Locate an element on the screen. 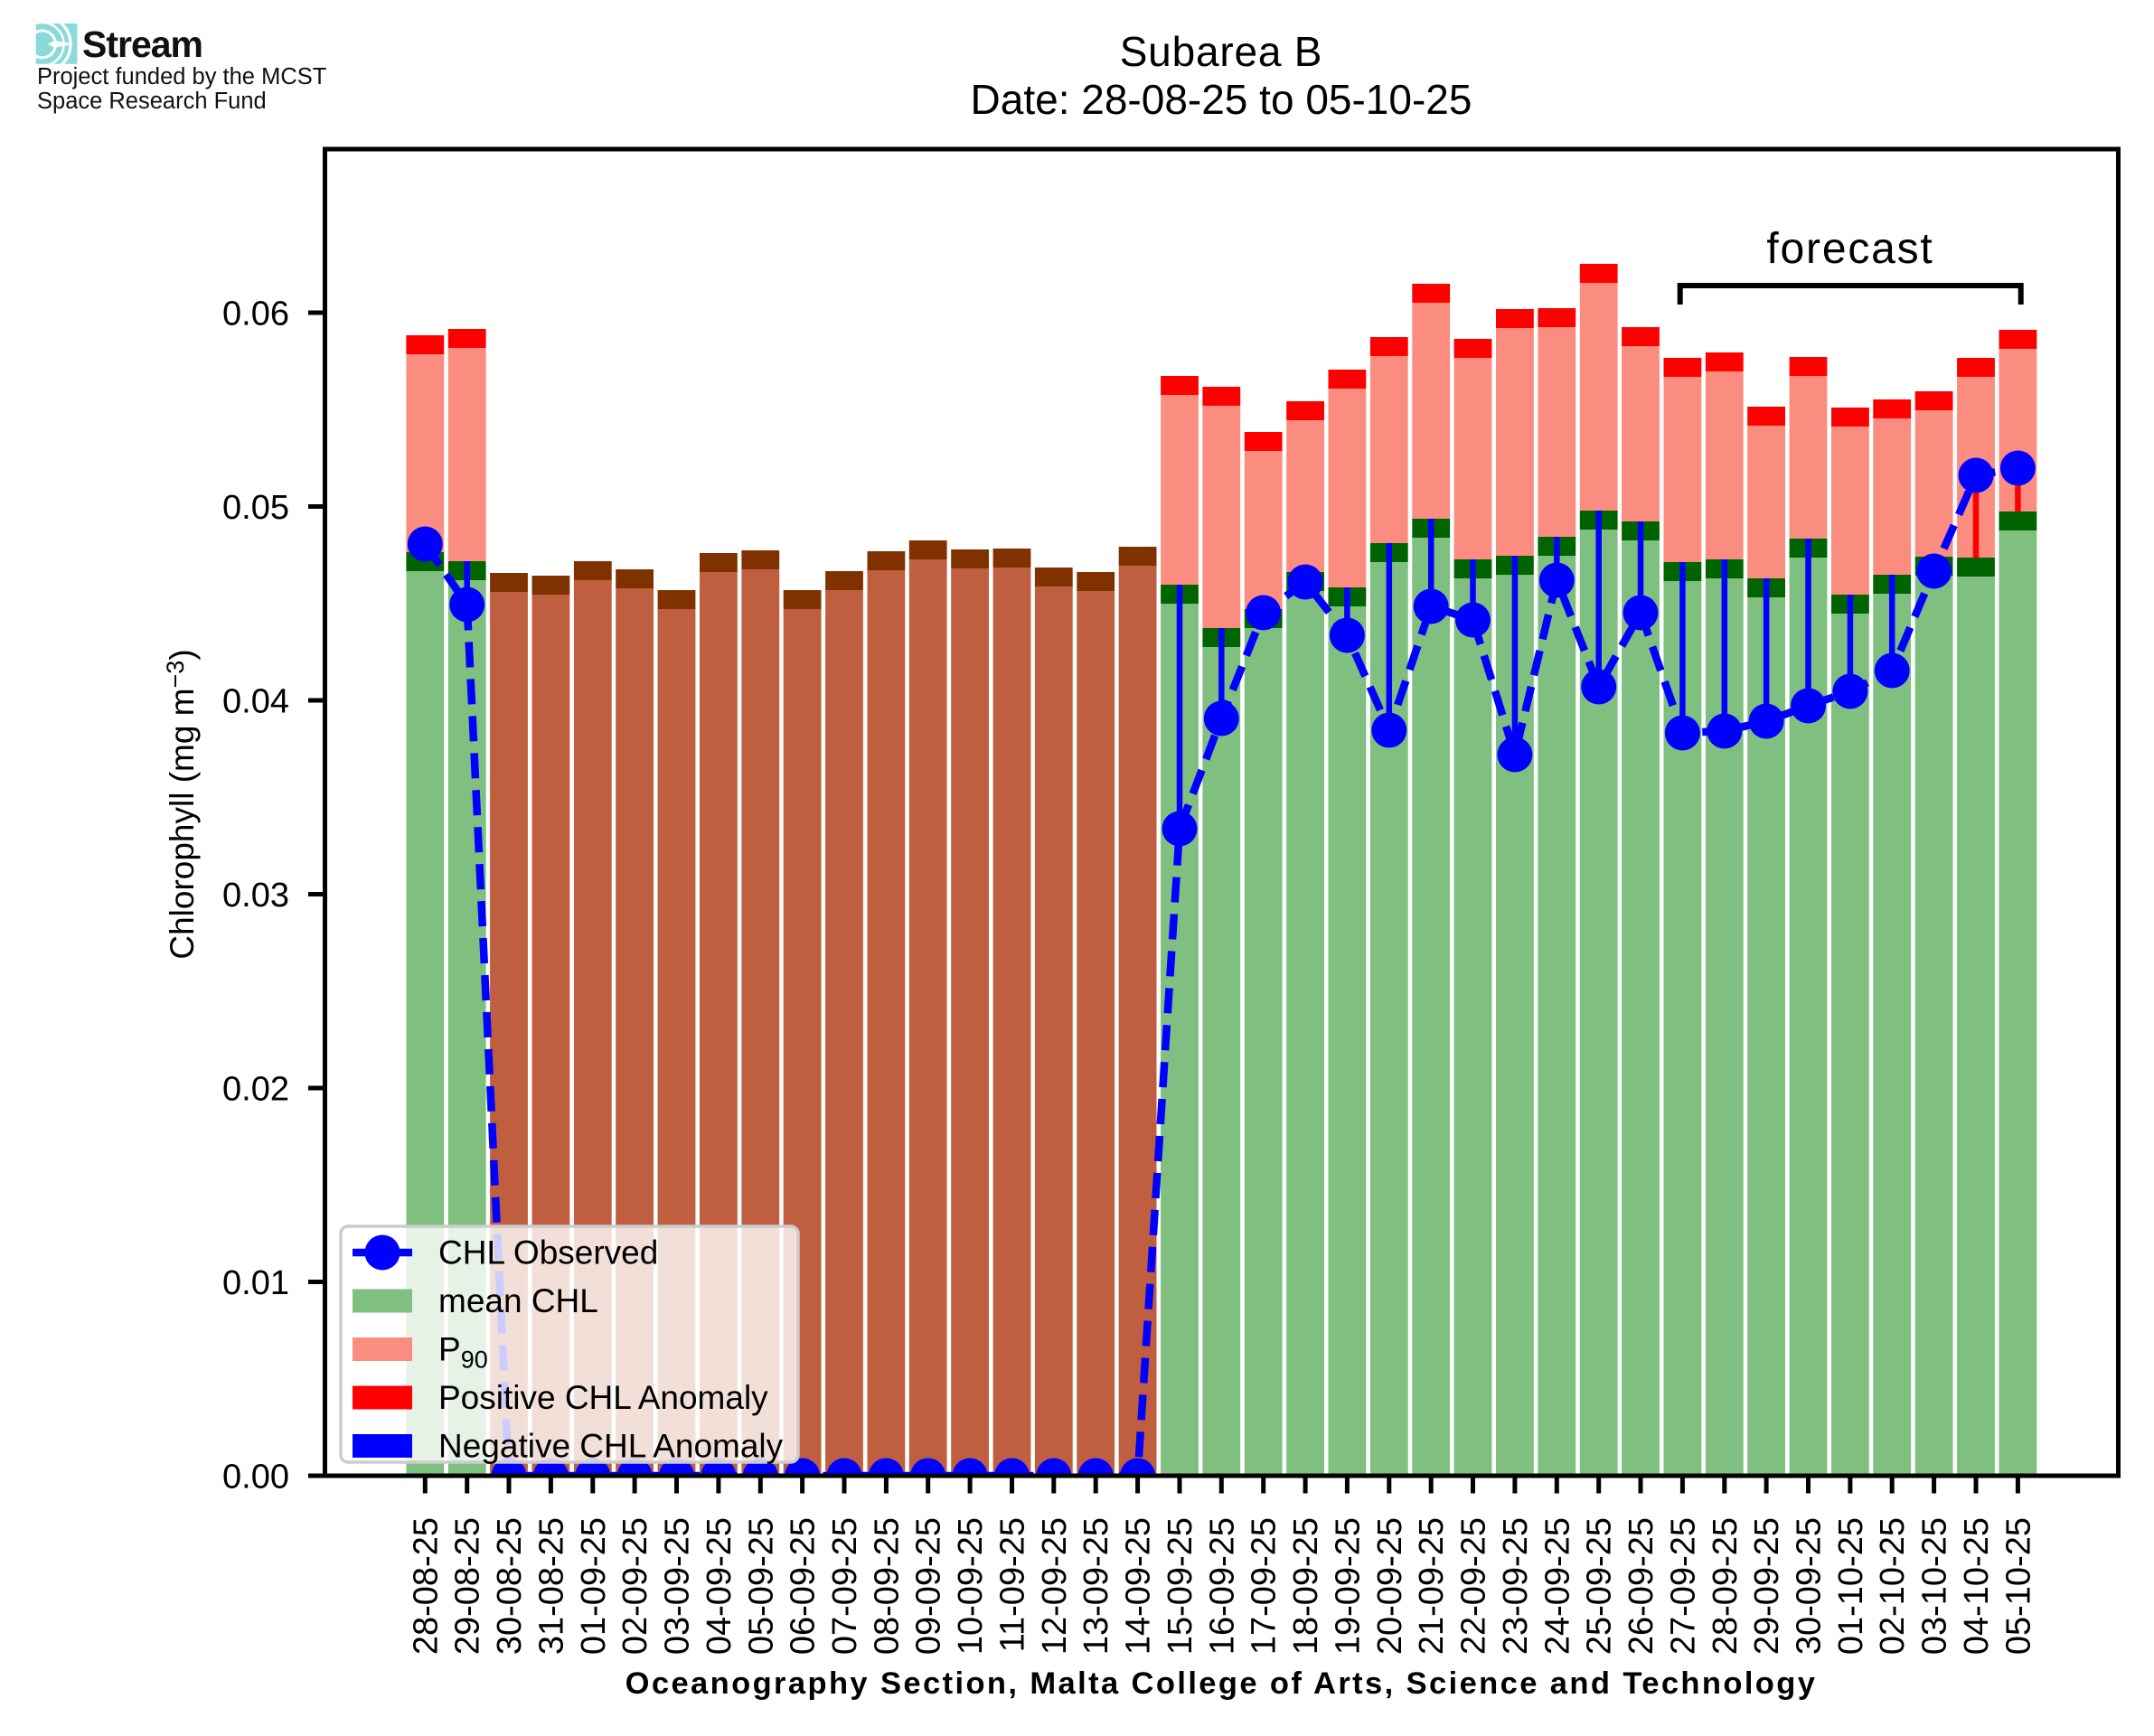 This screenshot has width=2154, height=1736. svg-text: 29-09-25 is located at coordinates (1767, 1586).